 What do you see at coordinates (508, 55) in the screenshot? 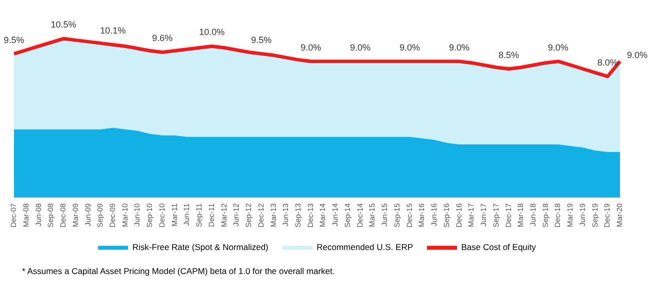
I see `data-label: 8.5%` at bounding box center [508, 55].